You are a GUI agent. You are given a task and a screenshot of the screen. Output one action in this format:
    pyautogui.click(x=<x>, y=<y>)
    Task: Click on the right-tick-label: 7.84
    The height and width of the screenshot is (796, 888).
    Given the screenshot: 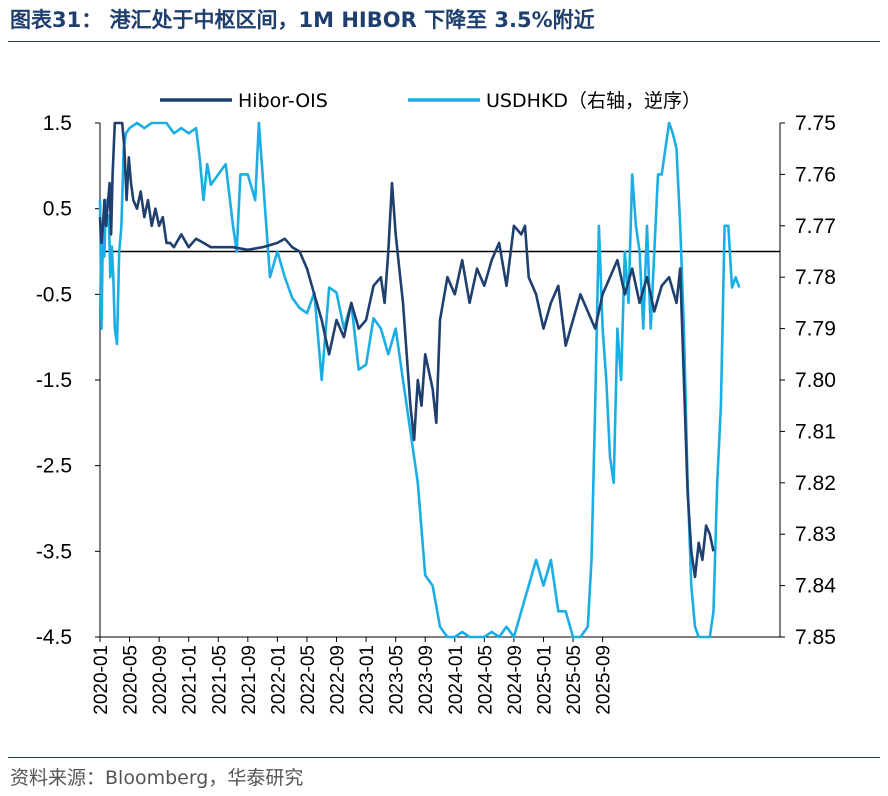 What is the action you would take?
    pyautogui.click(x=815, y=586)
    